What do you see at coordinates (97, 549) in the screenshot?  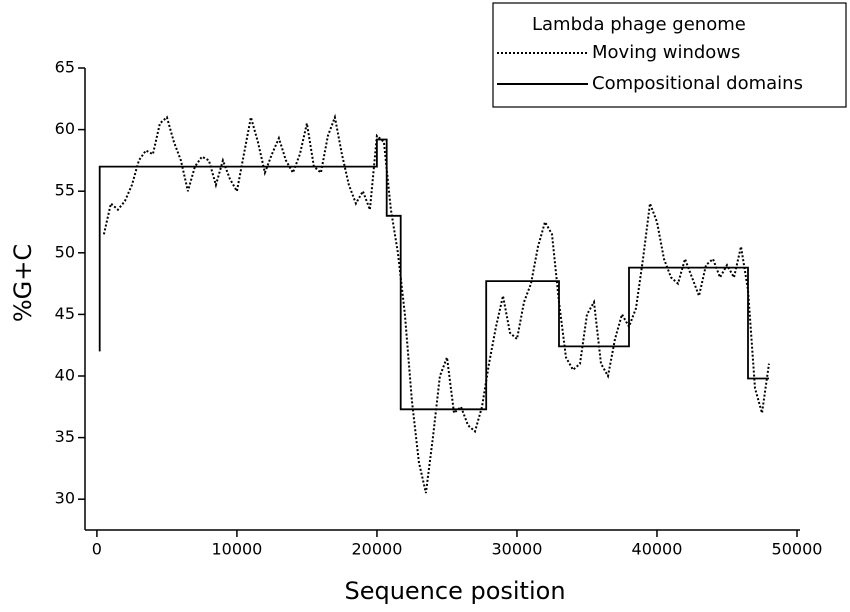 I see `x-tick-label: 0` at bounding box center [97, 549].